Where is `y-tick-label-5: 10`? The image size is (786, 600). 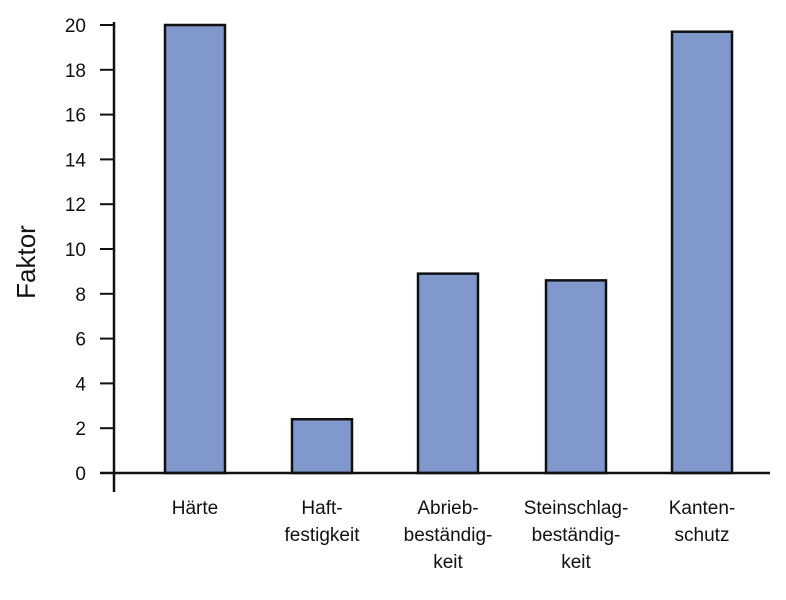
y-tick-label-5: 10 is located at coordinates (75, 250).